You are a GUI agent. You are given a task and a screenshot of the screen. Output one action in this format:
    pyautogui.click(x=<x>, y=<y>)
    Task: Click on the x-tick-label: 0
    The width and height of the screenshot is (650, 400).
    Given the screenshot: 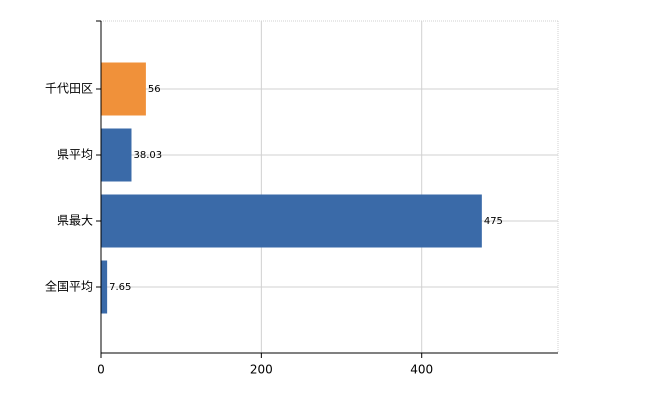 What is the action you would take?
    pyautogui.click(x=101, y=370)
    